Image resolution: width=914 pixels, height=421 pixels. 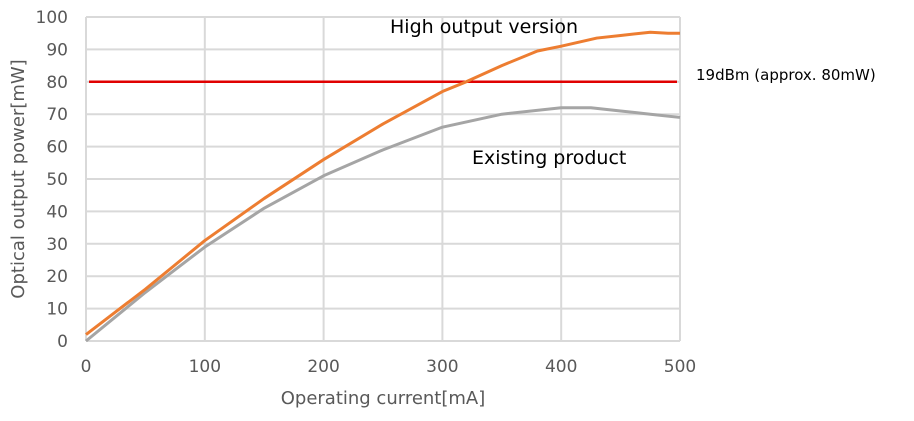 What do you see at coordinates (383, 398) in the screenshot?
I see `x-axis-label: Operating current[mA]` at bounding box center [383, 398].